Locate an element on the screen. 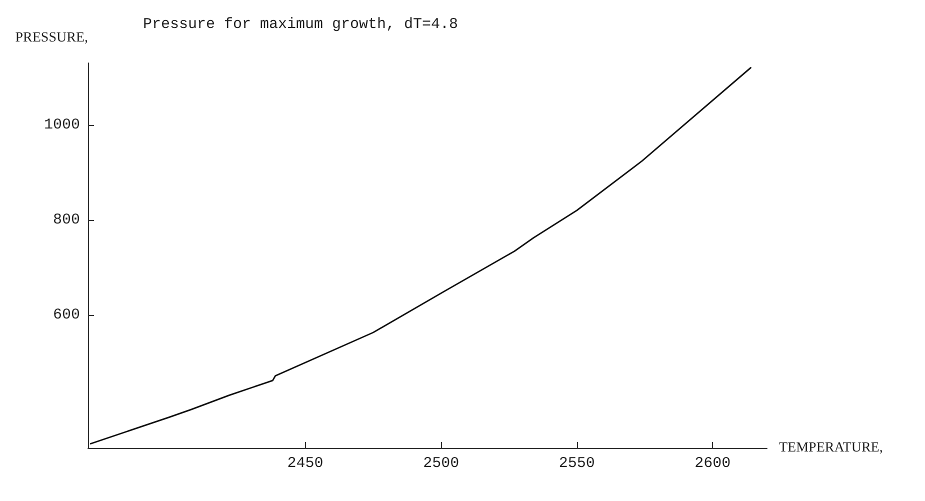 The height and width of the screenshot is (501, 925). chart-title: Pressure for maximum growth, dT=4.8 is located at coordinates (300, 24).